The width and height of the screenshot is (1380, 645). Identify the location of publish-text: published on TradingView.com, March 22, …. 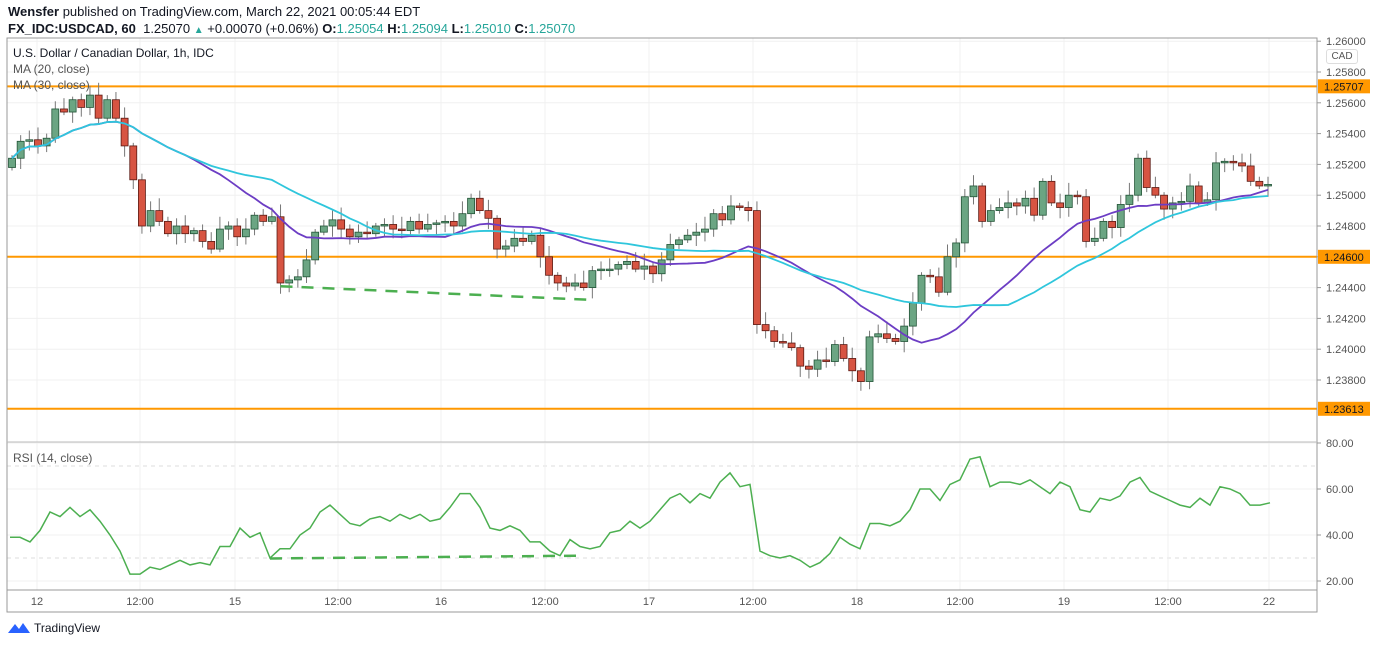
(241, 11).